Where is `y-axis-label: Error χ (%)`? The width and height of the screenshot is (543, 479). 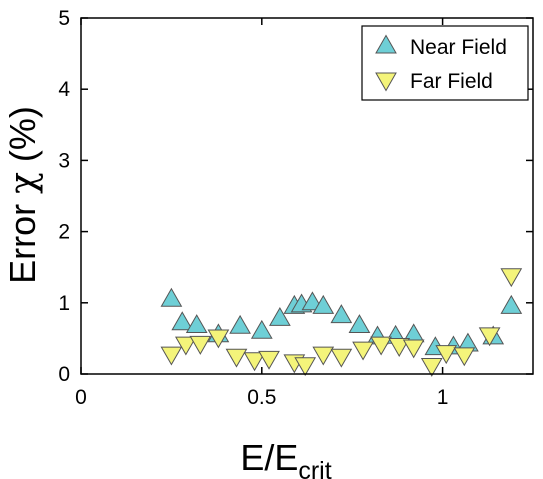 y-axis-label: Error χ (%) is located at coordinates (23, 195).